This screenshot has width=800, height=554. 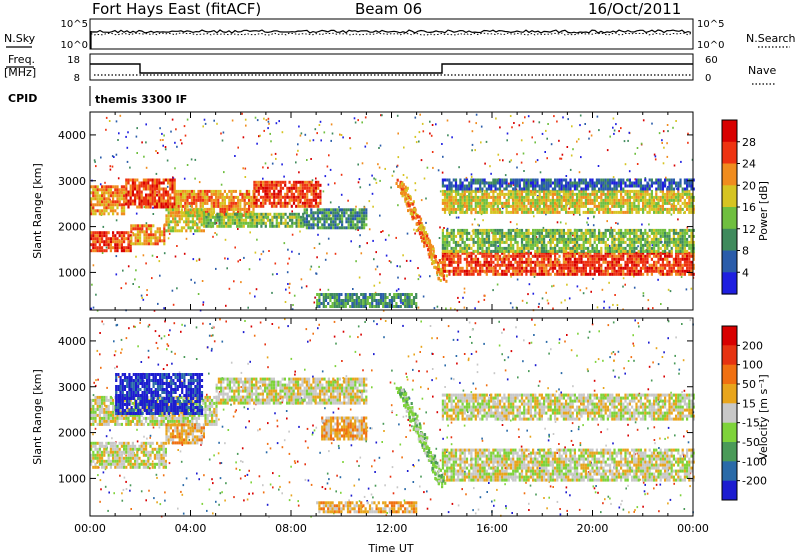 What do you see at coordinates (391, 67) in the screenshot?
I see `freq-frame` at bounding box center [391, 67].